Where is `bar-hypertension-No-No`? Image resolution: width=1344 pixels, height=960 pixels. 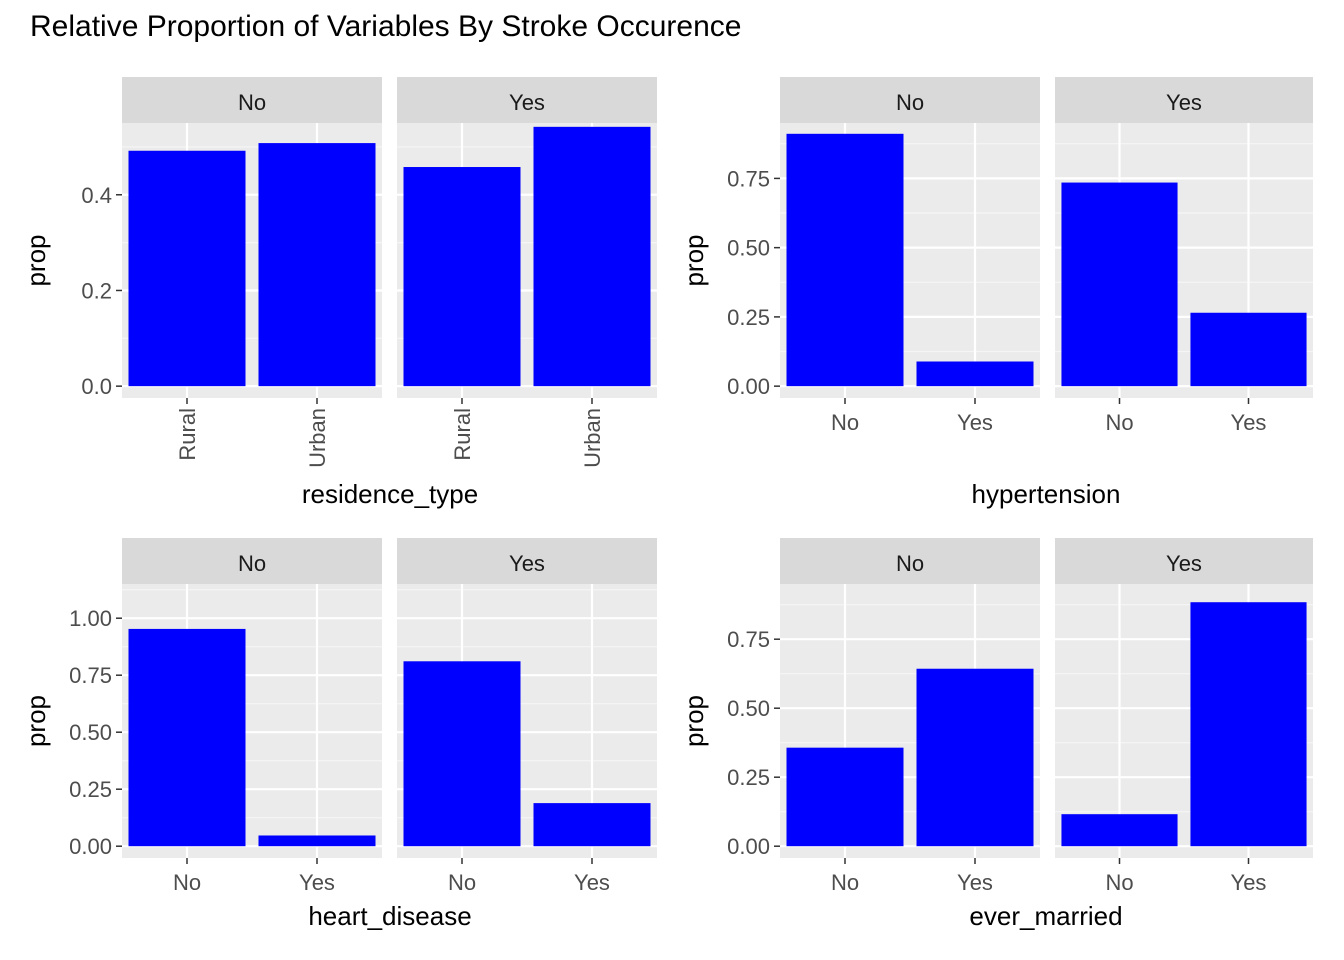 bar-hypertension-No-No is located at coordinates (845, 260).